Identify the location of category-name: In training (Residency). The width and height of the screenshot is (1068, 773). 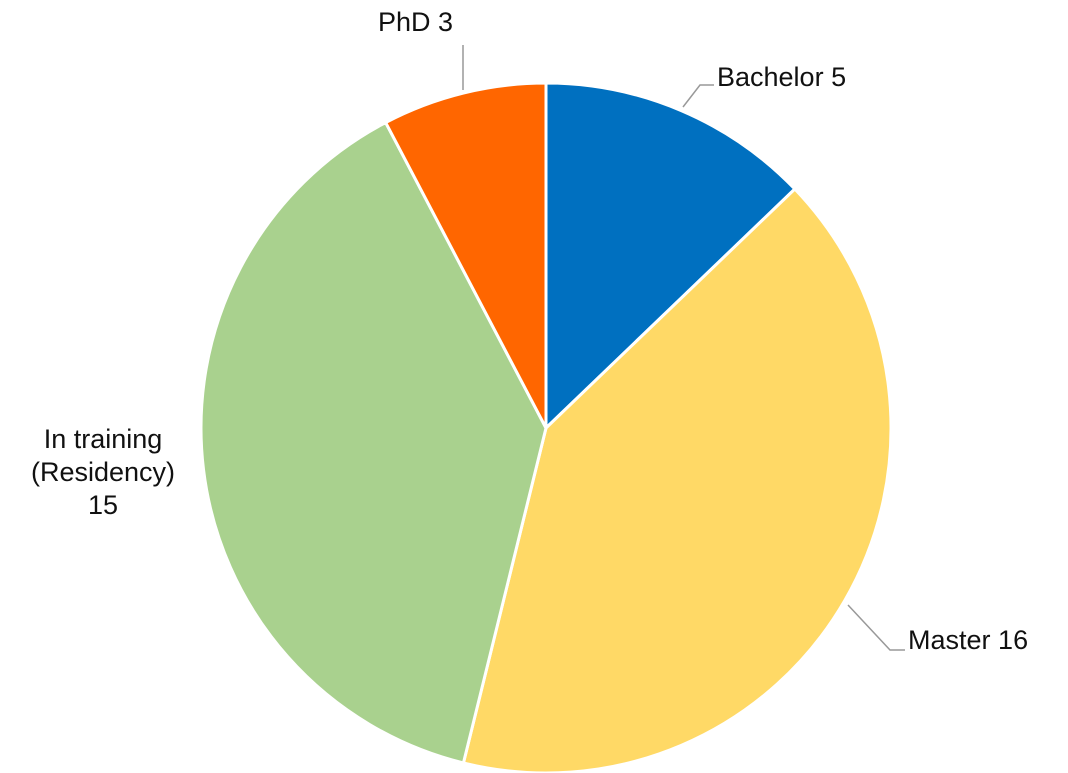
(103, 455).